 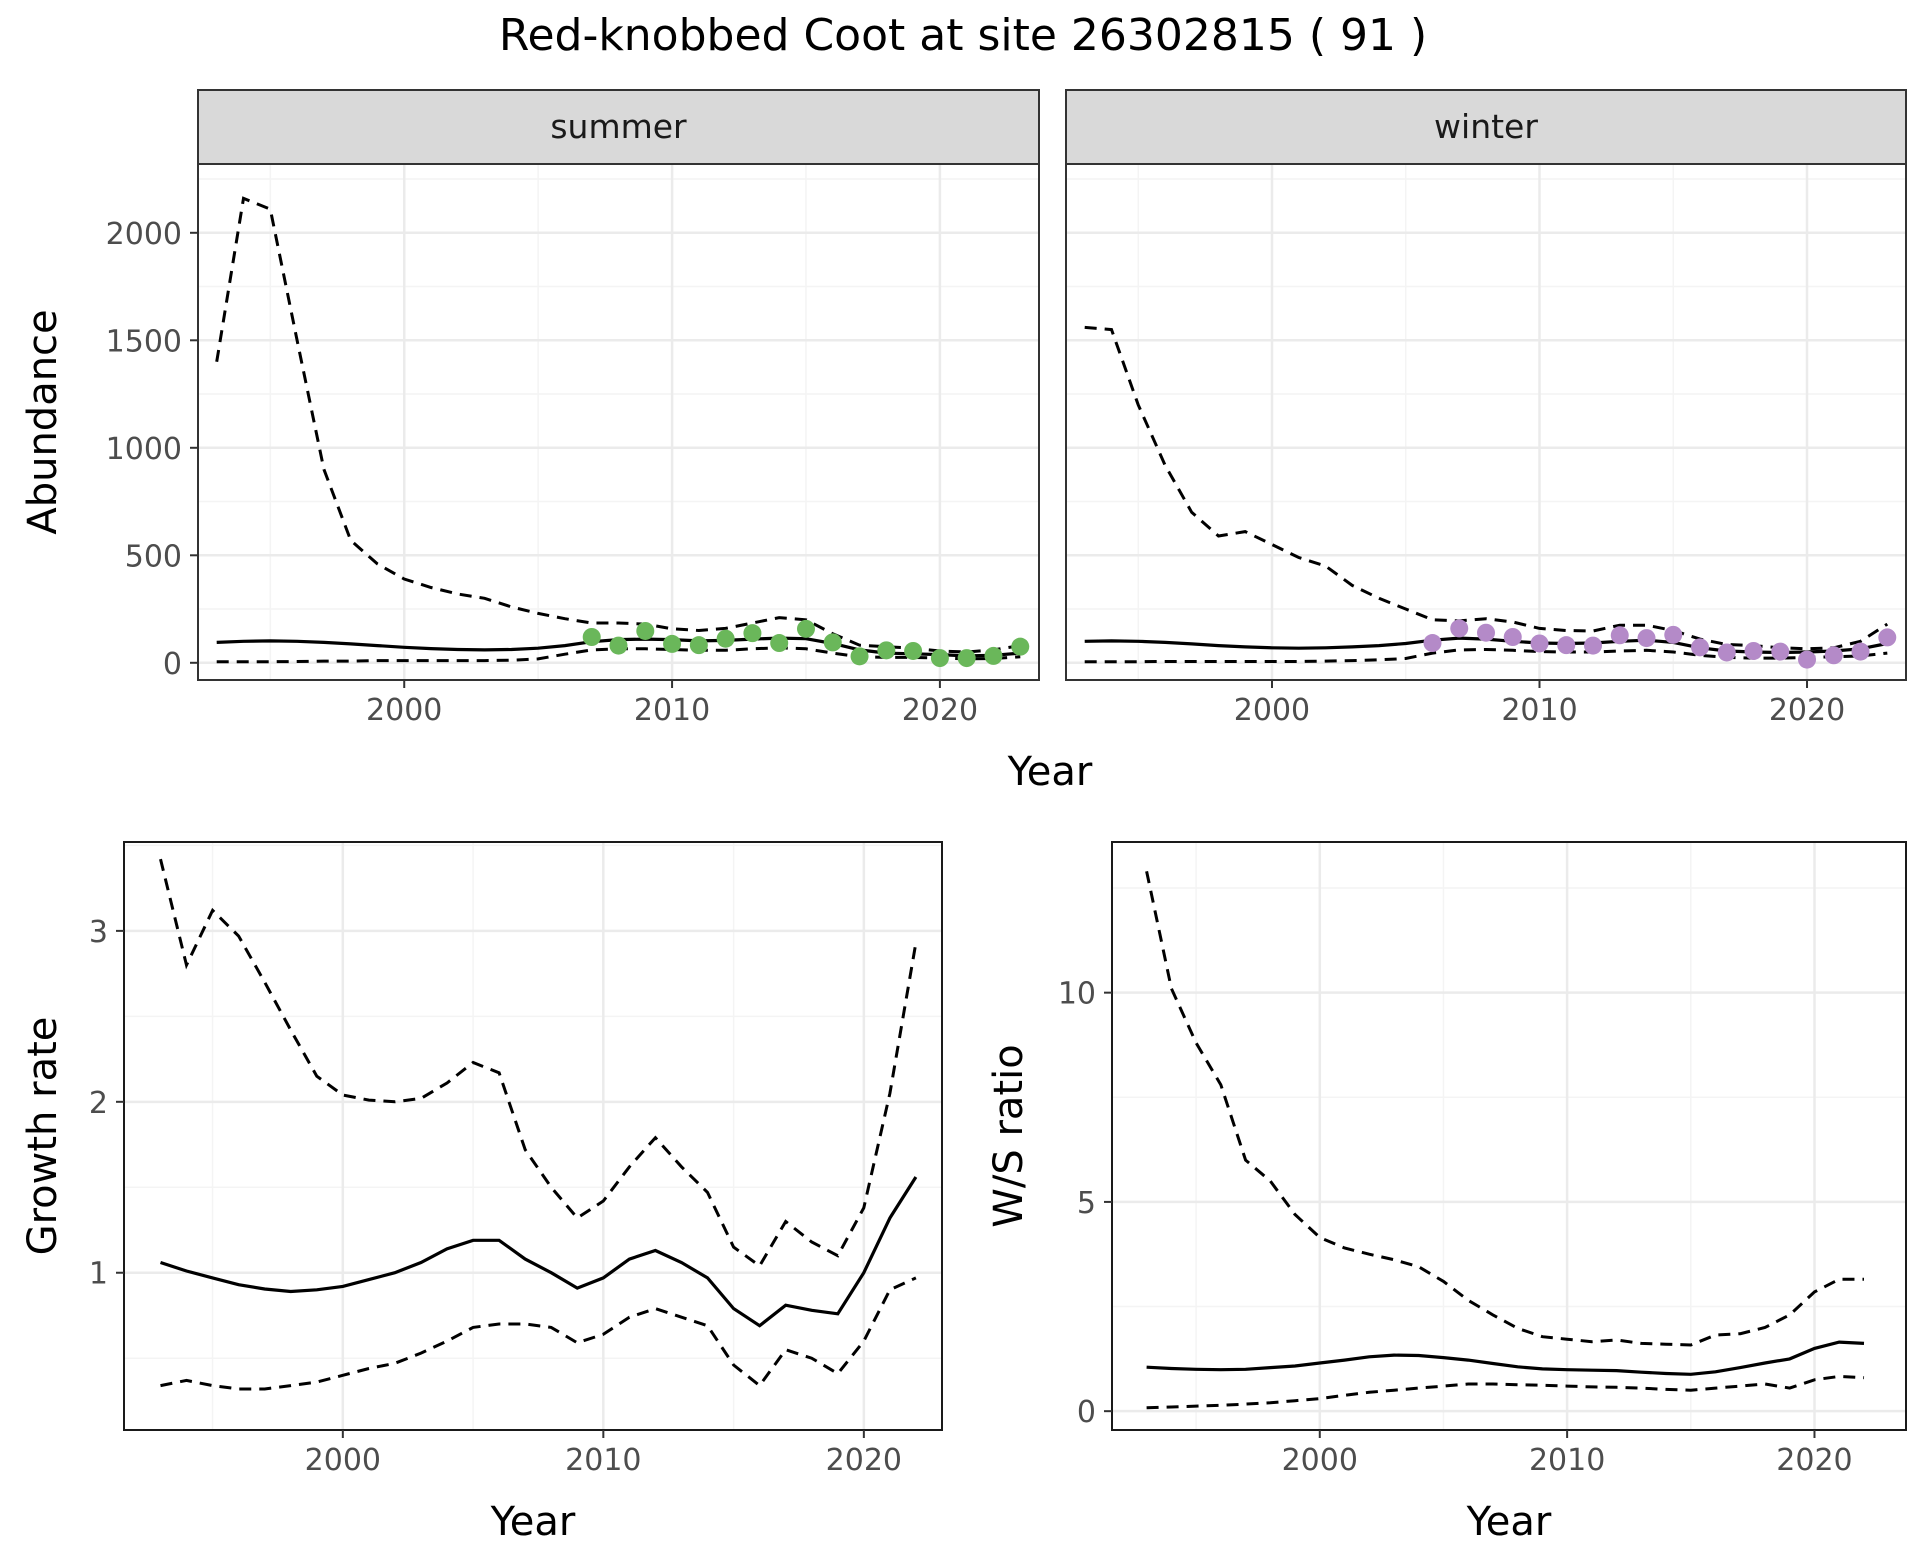 I want to click on summer-upper-bound-line, so click(x=618, y=425).